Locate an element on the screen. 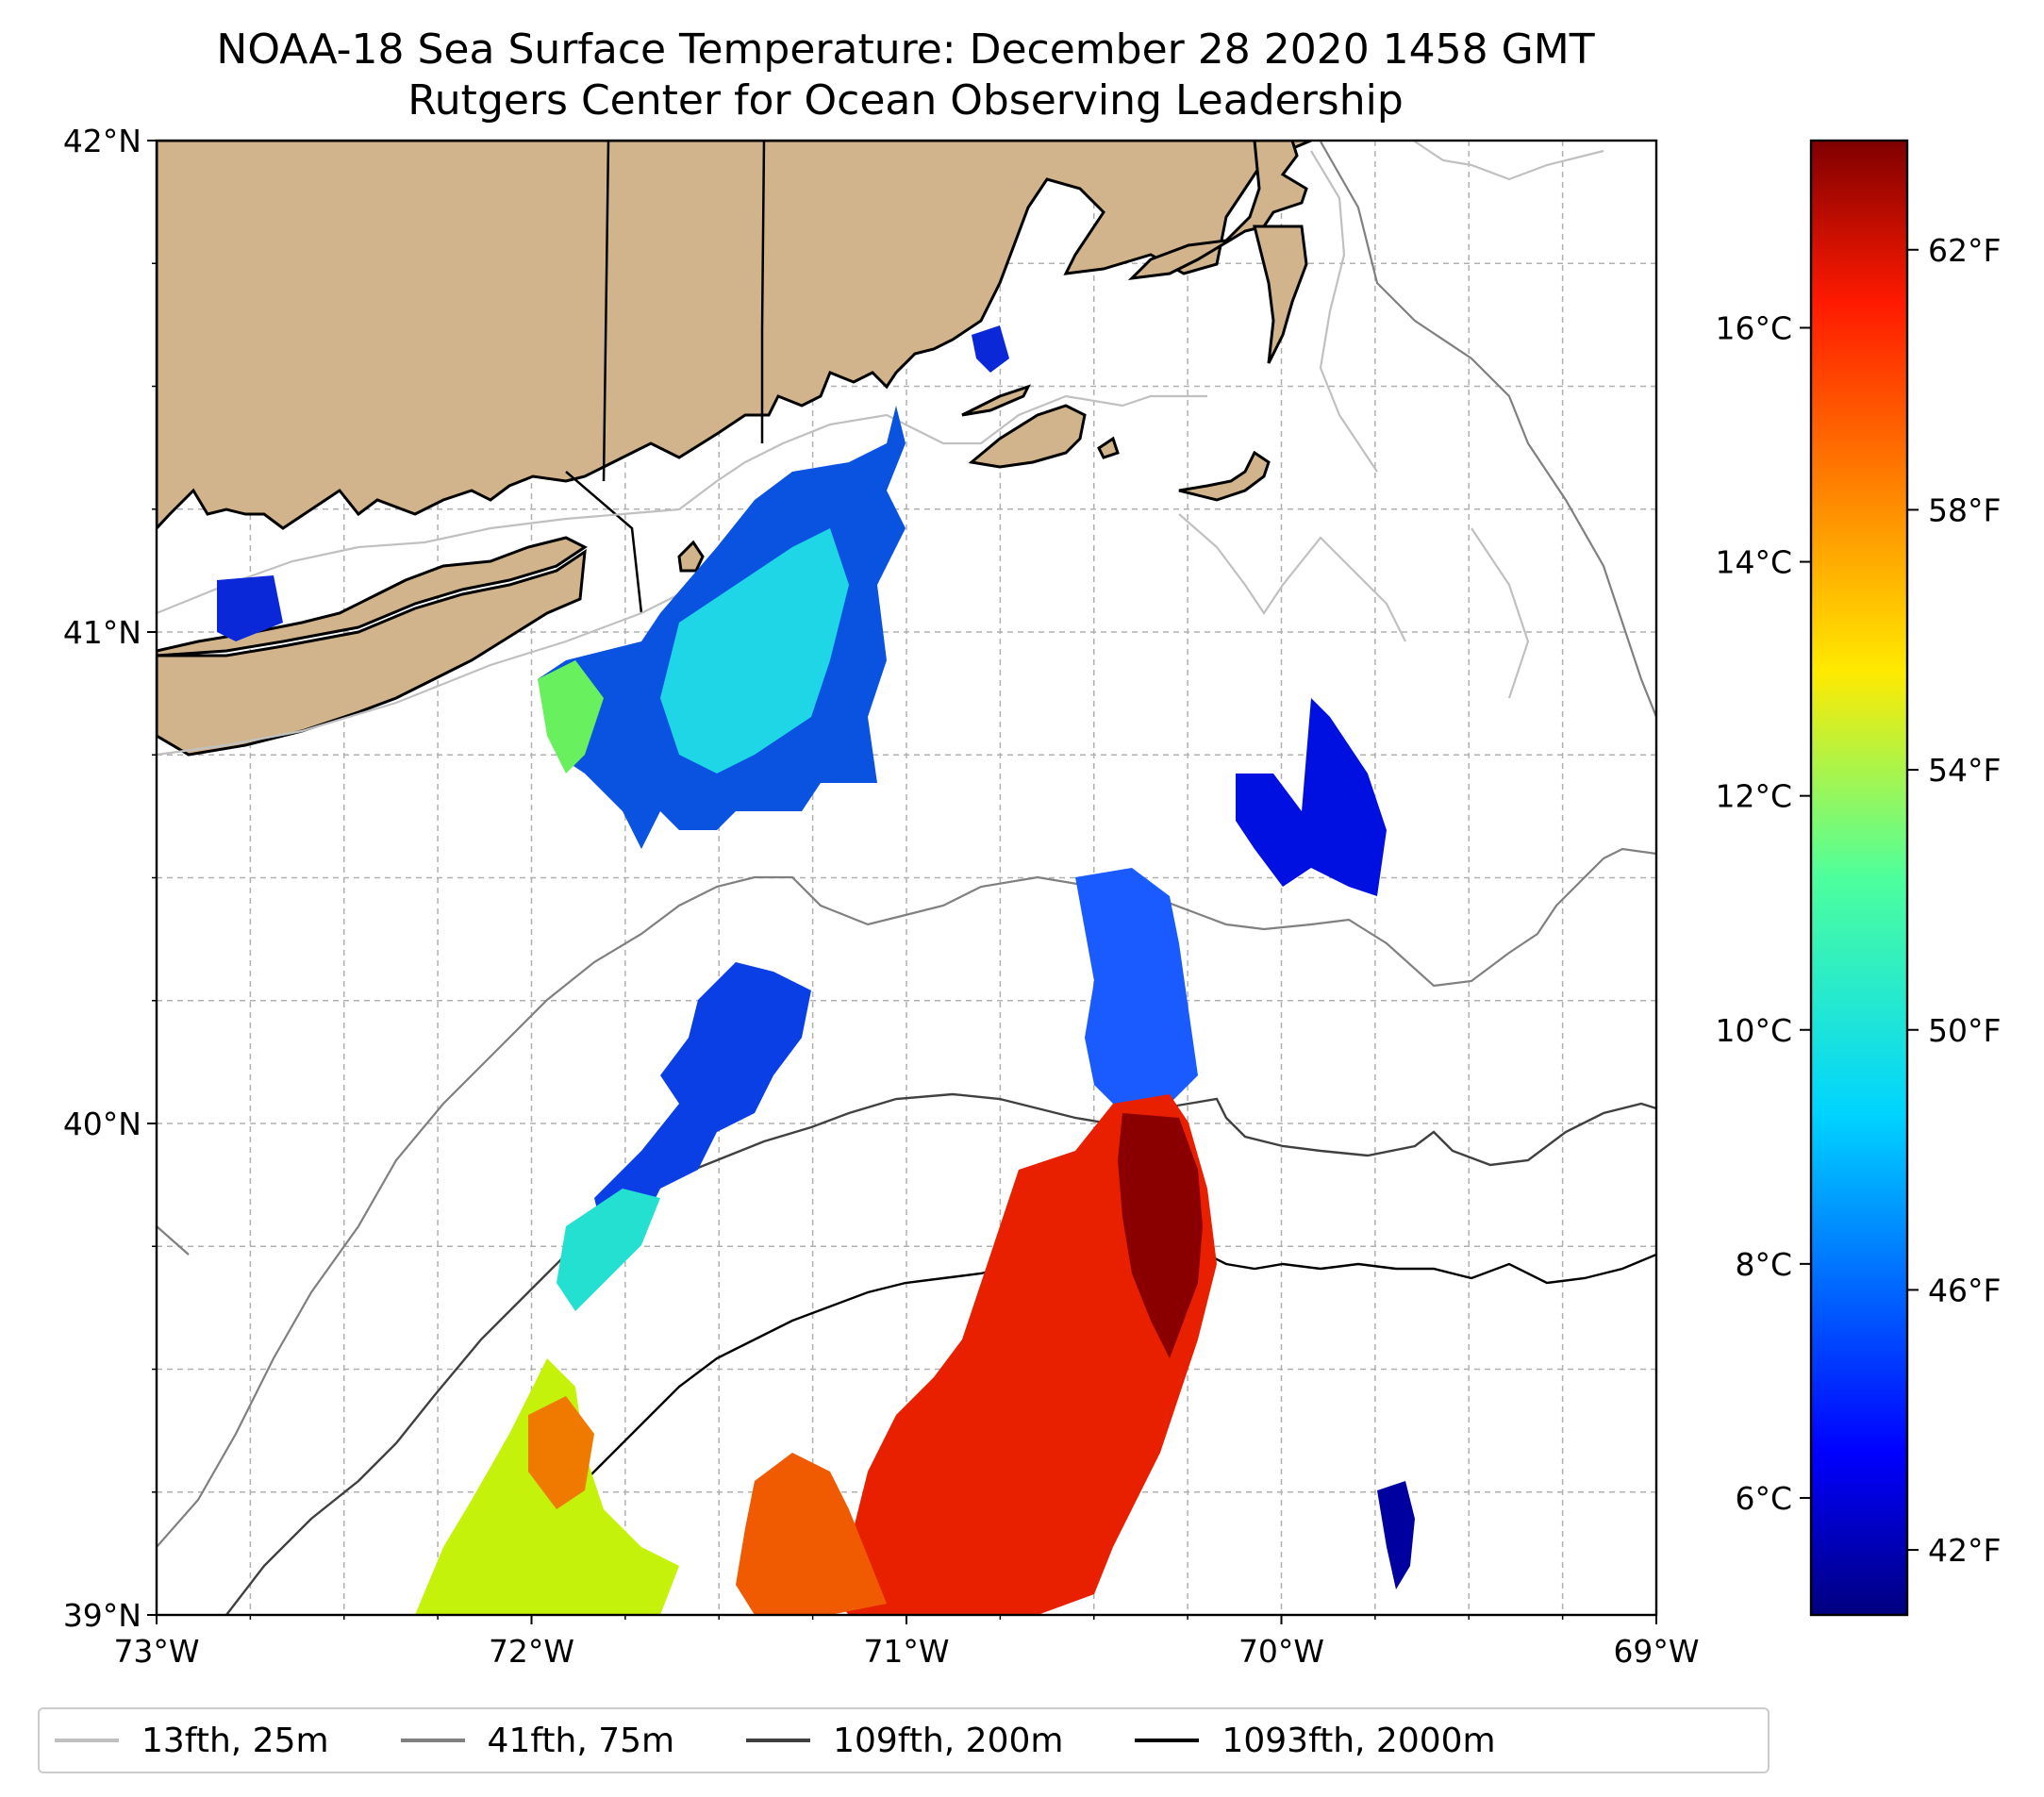  lat-tick-label: 40°N is located at coordinates (102, 1124).